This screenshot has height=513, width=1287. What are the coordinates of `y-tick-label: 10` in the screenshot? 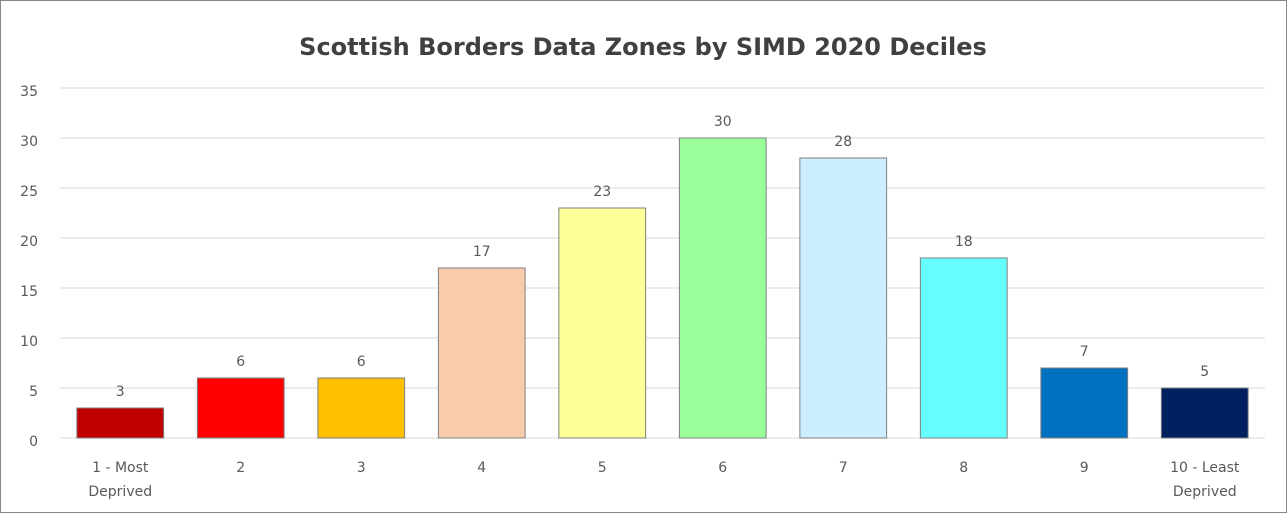 It's located at (29, 342).